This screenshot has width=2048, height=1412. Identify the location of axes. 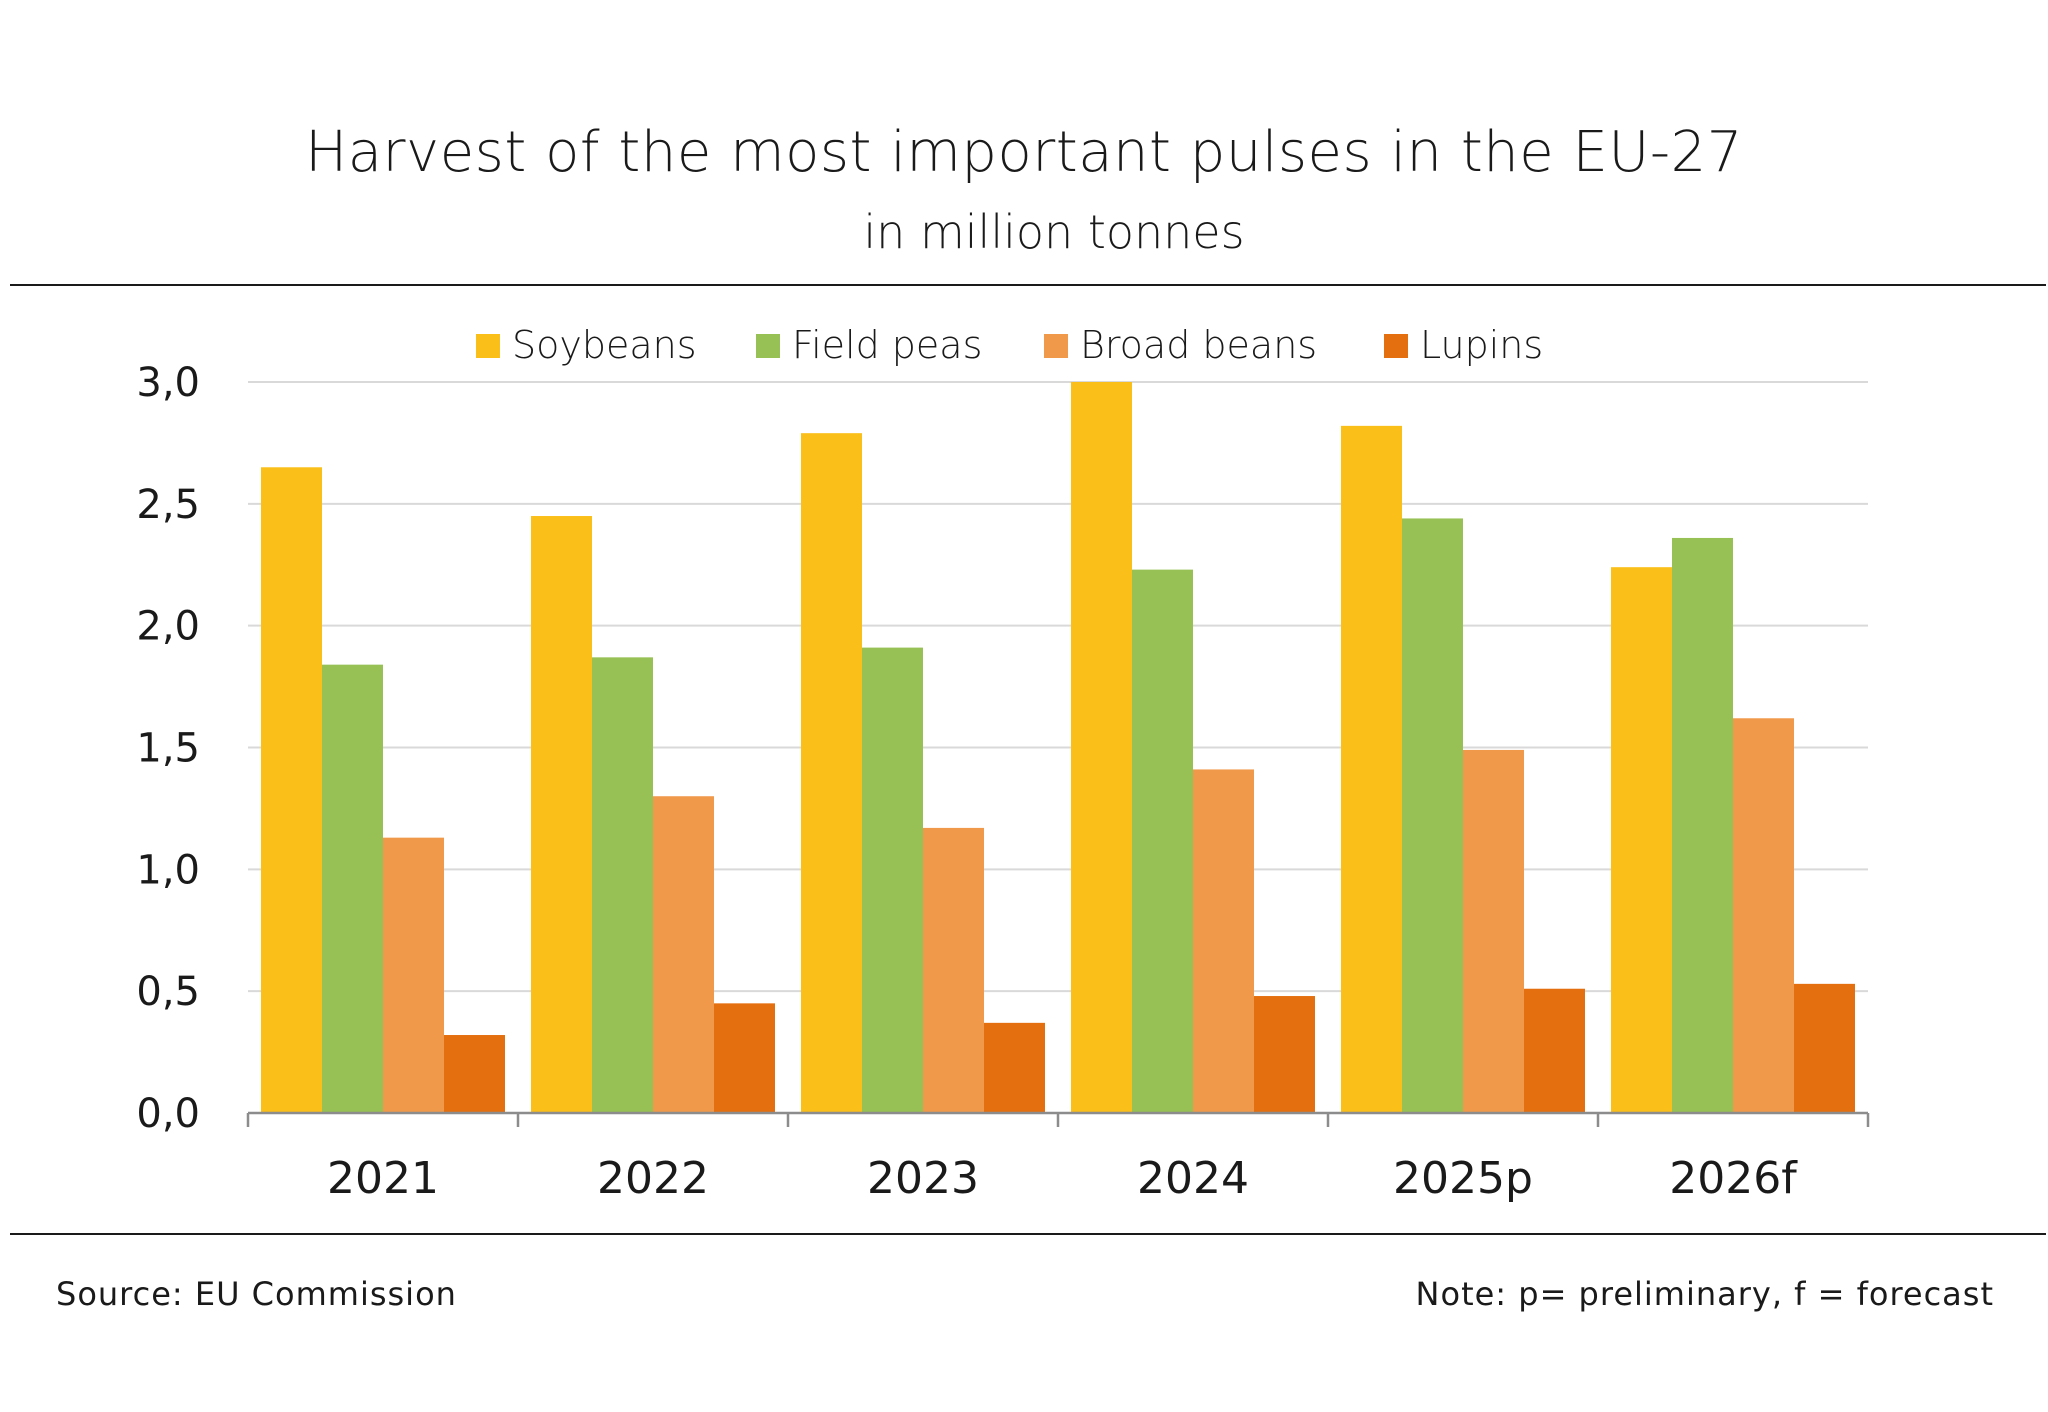
(1058, 1119).